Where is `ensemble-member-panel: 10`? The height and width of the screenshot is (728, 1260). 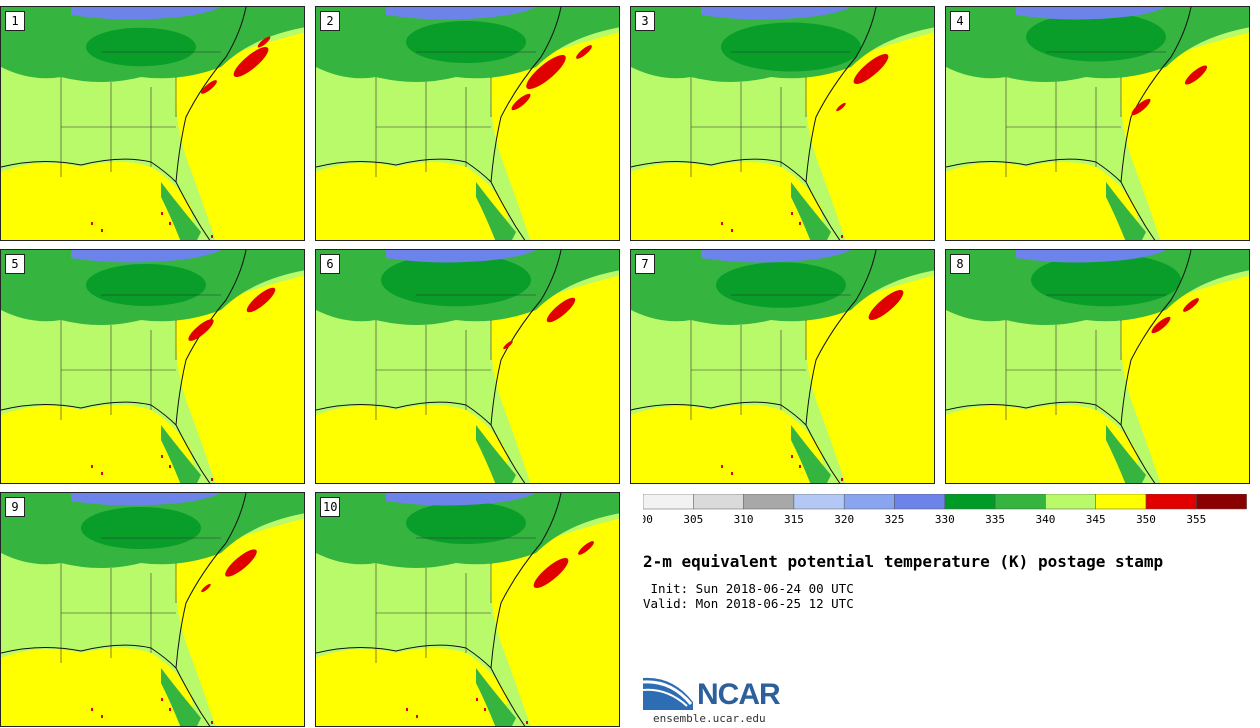
ensemble-member-panel: 10 is located at coordinates (467, 609).